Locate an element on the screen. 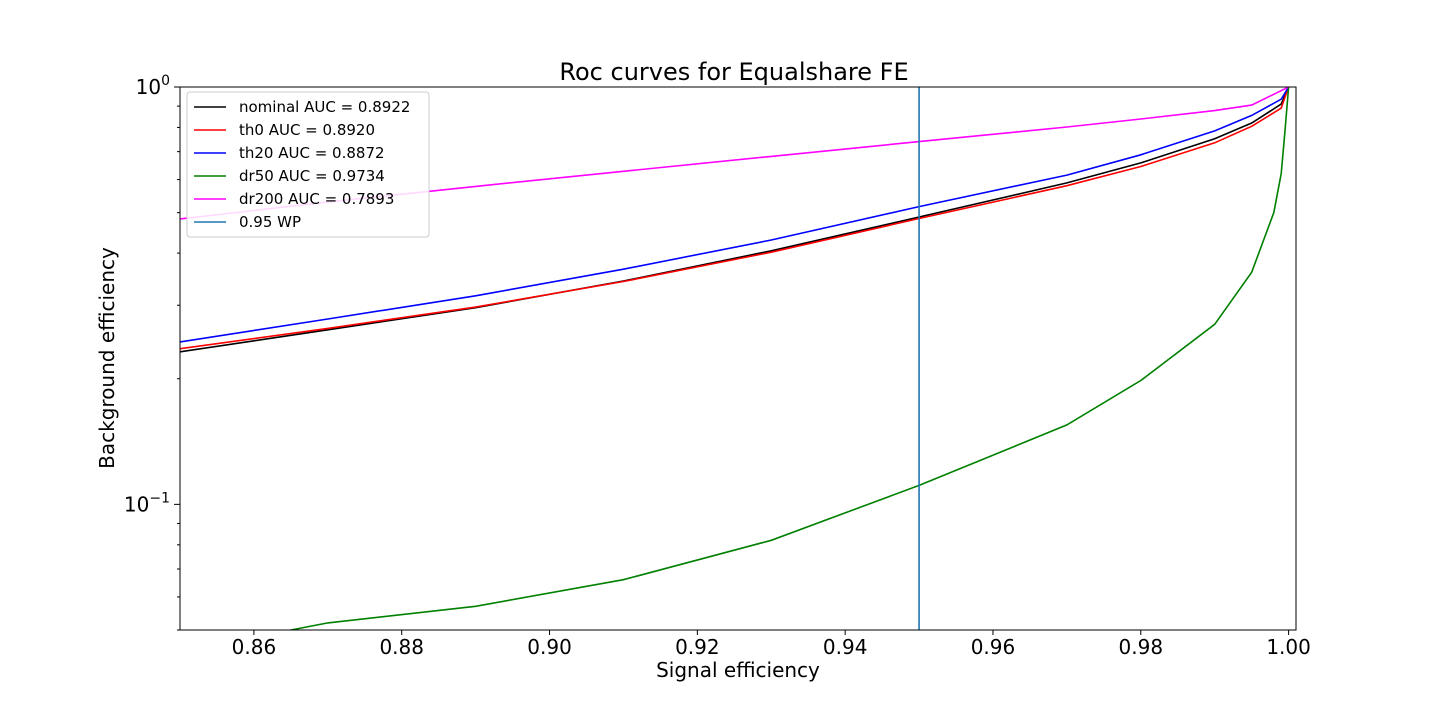  y-tick-label: 10⁰ is located at coordinates (153, 86).